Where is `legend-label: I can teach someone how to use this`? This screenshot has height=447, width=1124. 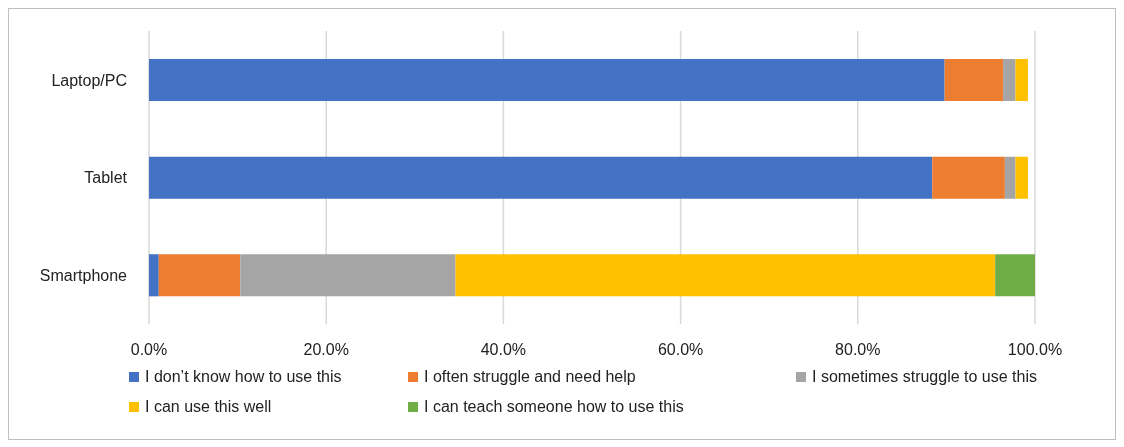 legend-label: I can teach someone how to use this is located at coordinates (554, 407).